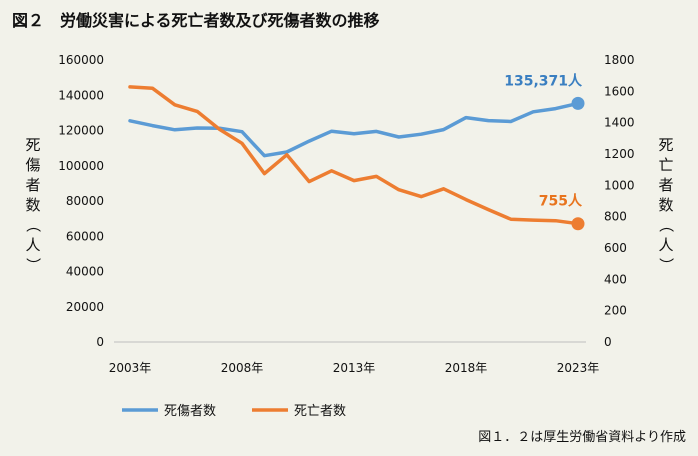 The image size is (698, 456). What do you see at coordinates (615, 311) in the screenshot?
I see `right-tick-label: 200` at bounding box center [615, 311].